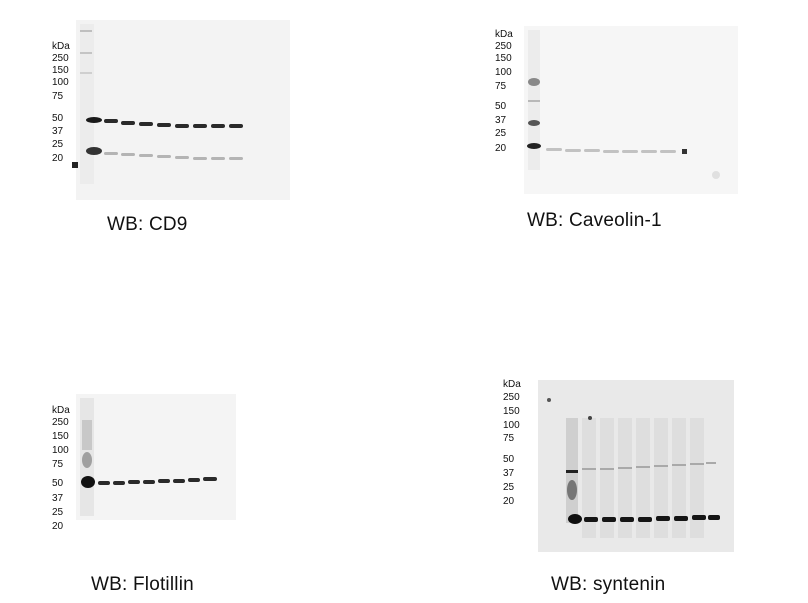 This screenshot has width=808, height=603. I want to click on blot-syntenin: kDa 250 150 100 75 50 37 25 20, so click(625, 467).